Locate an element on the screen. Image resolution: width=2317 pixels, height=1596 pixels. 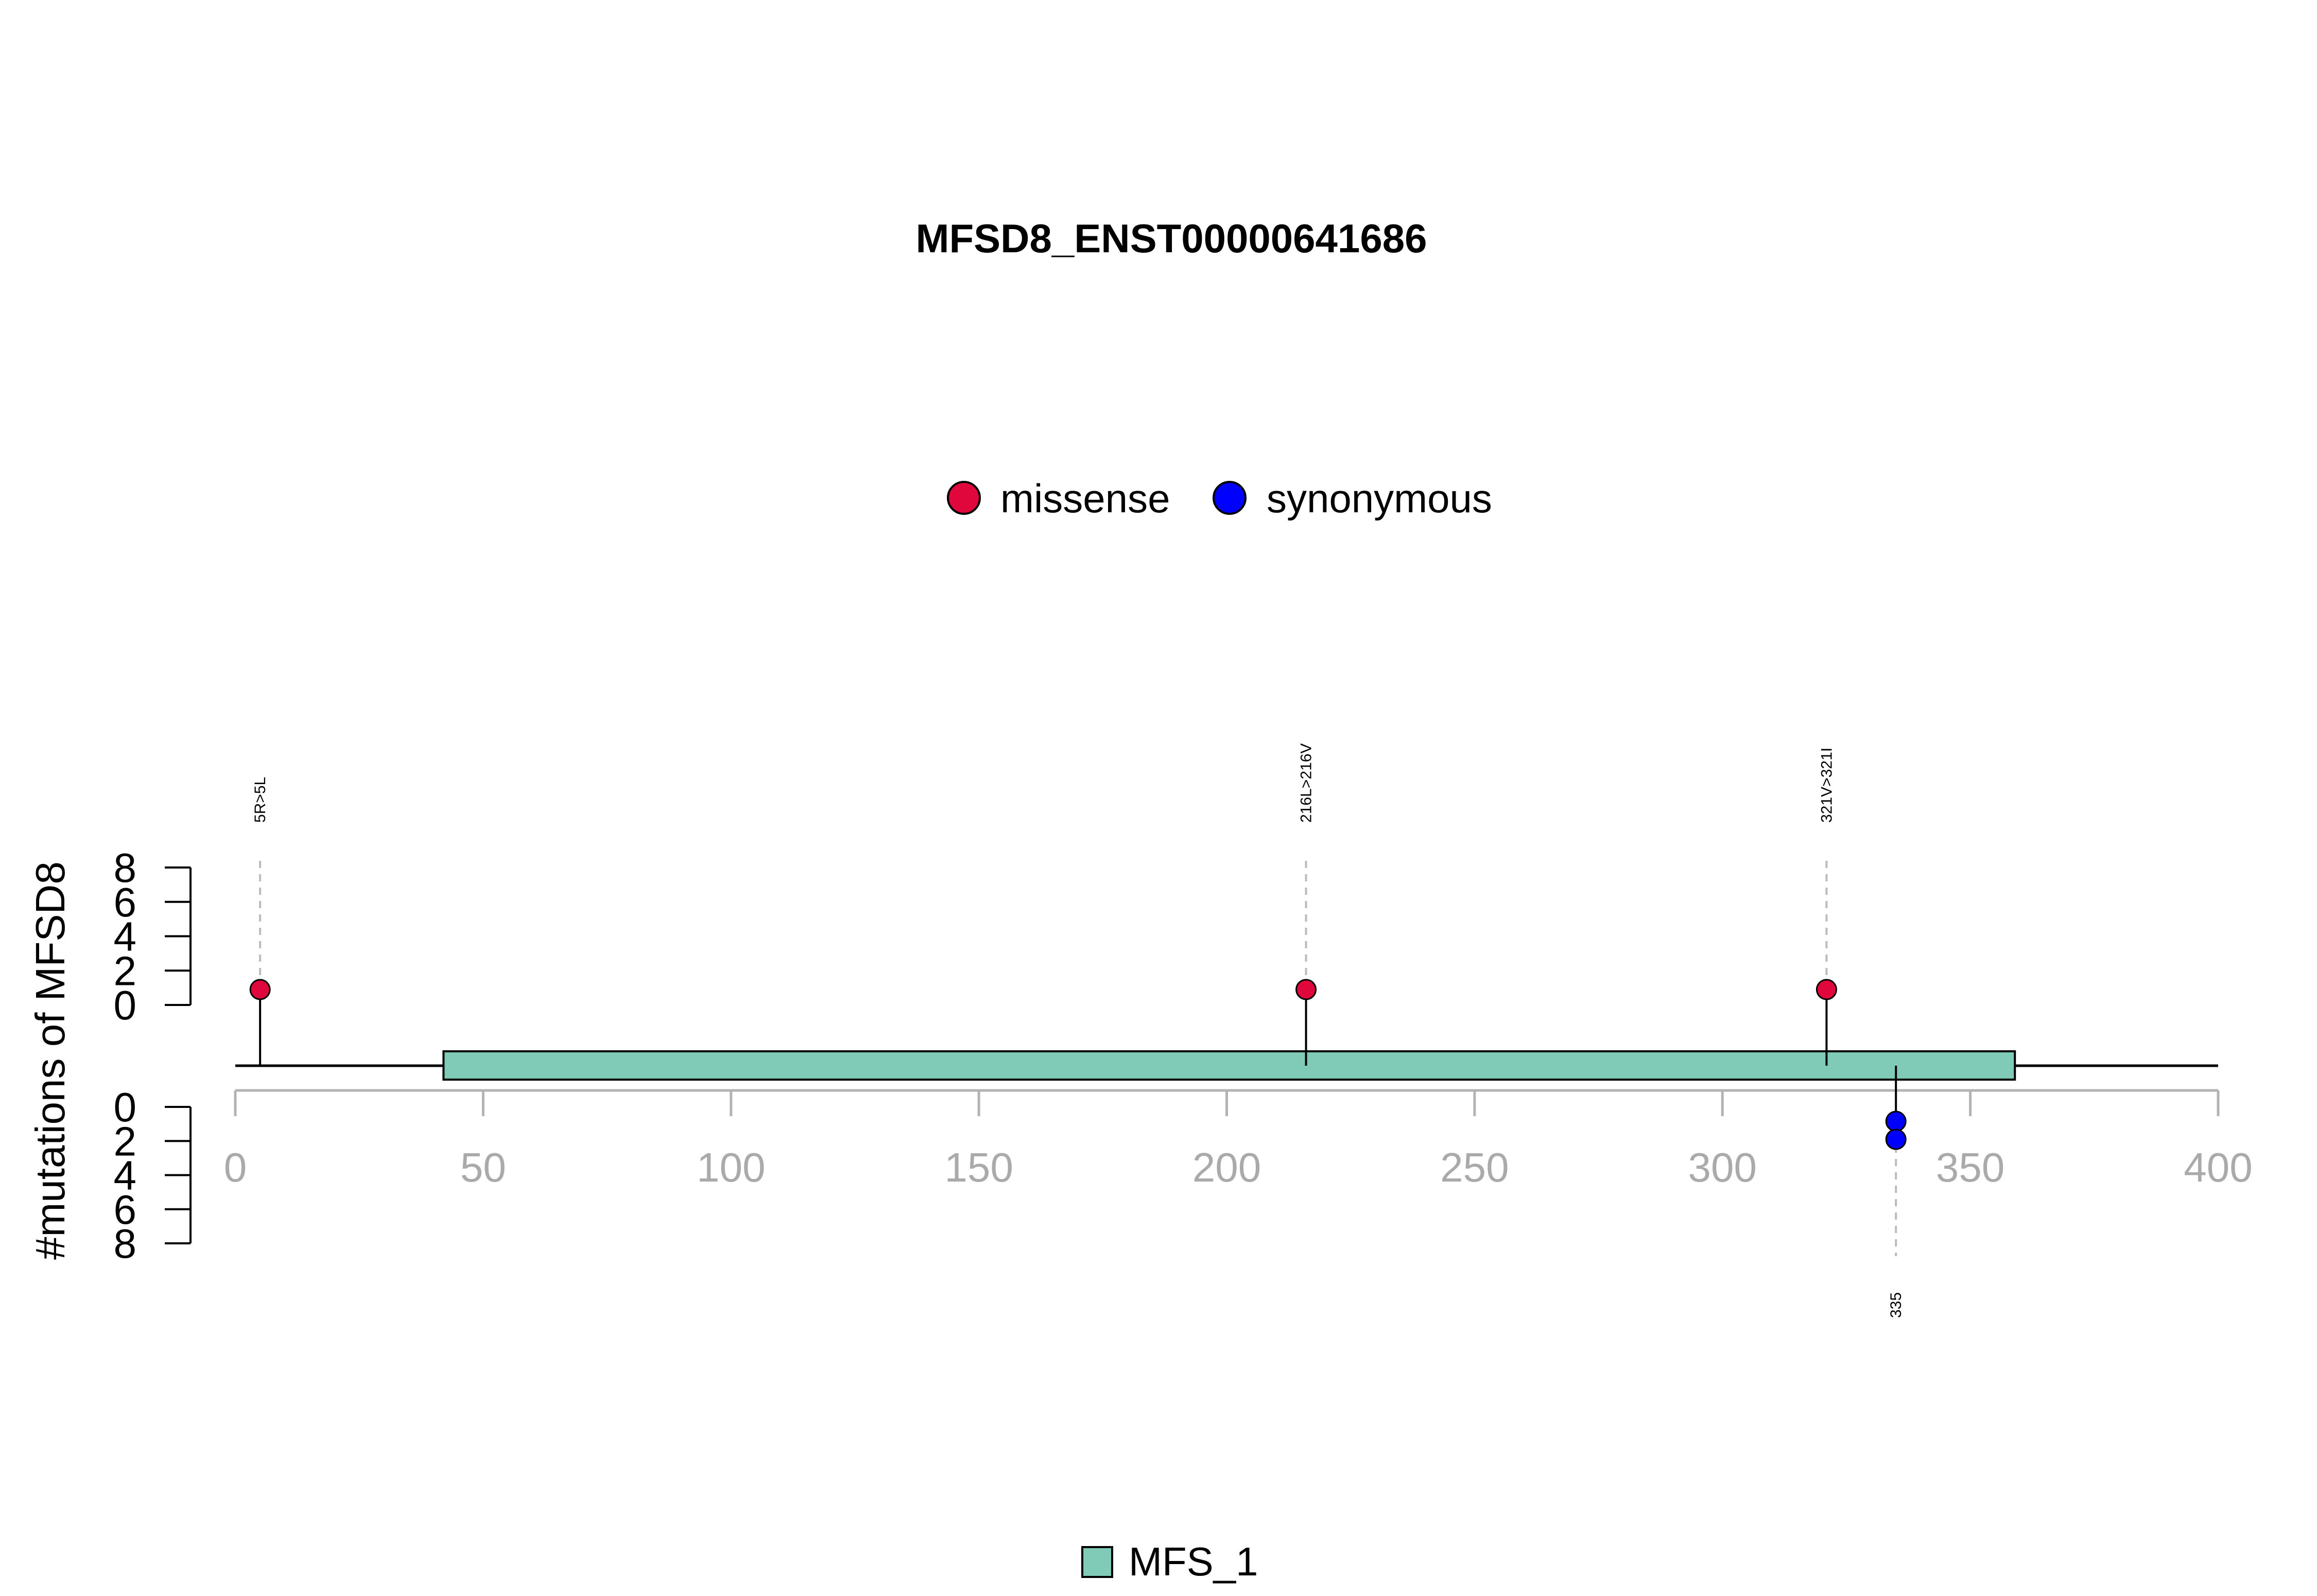
y-tick-label-top: 4 is located at coordinates (125, 937).